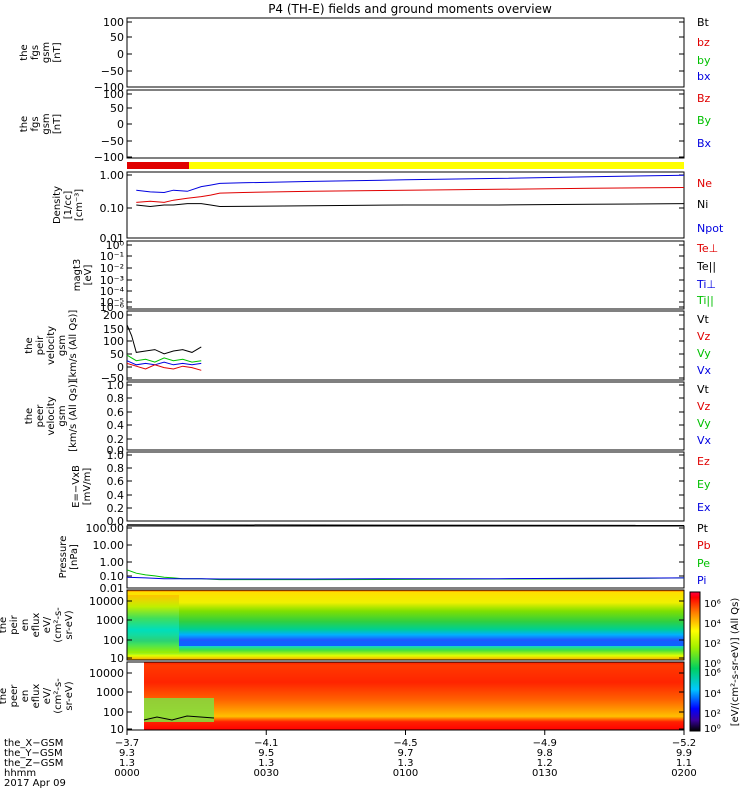  What do you see at coordinates (25, 696) in the screenshot?
I see `y-axis-label-line: en` at bounding box center [25, 696].